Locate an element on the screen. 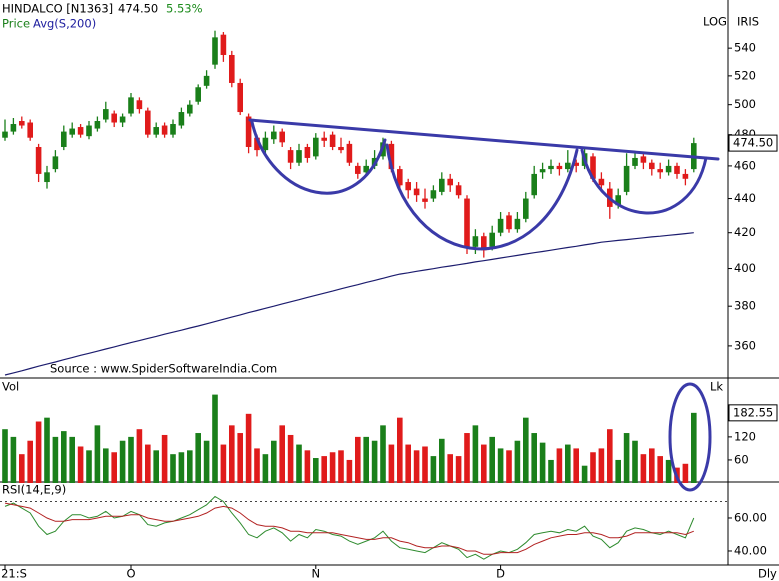 The image size is (779, 581). price-marker-label: 474.50 is located at coordinates (753, 143).